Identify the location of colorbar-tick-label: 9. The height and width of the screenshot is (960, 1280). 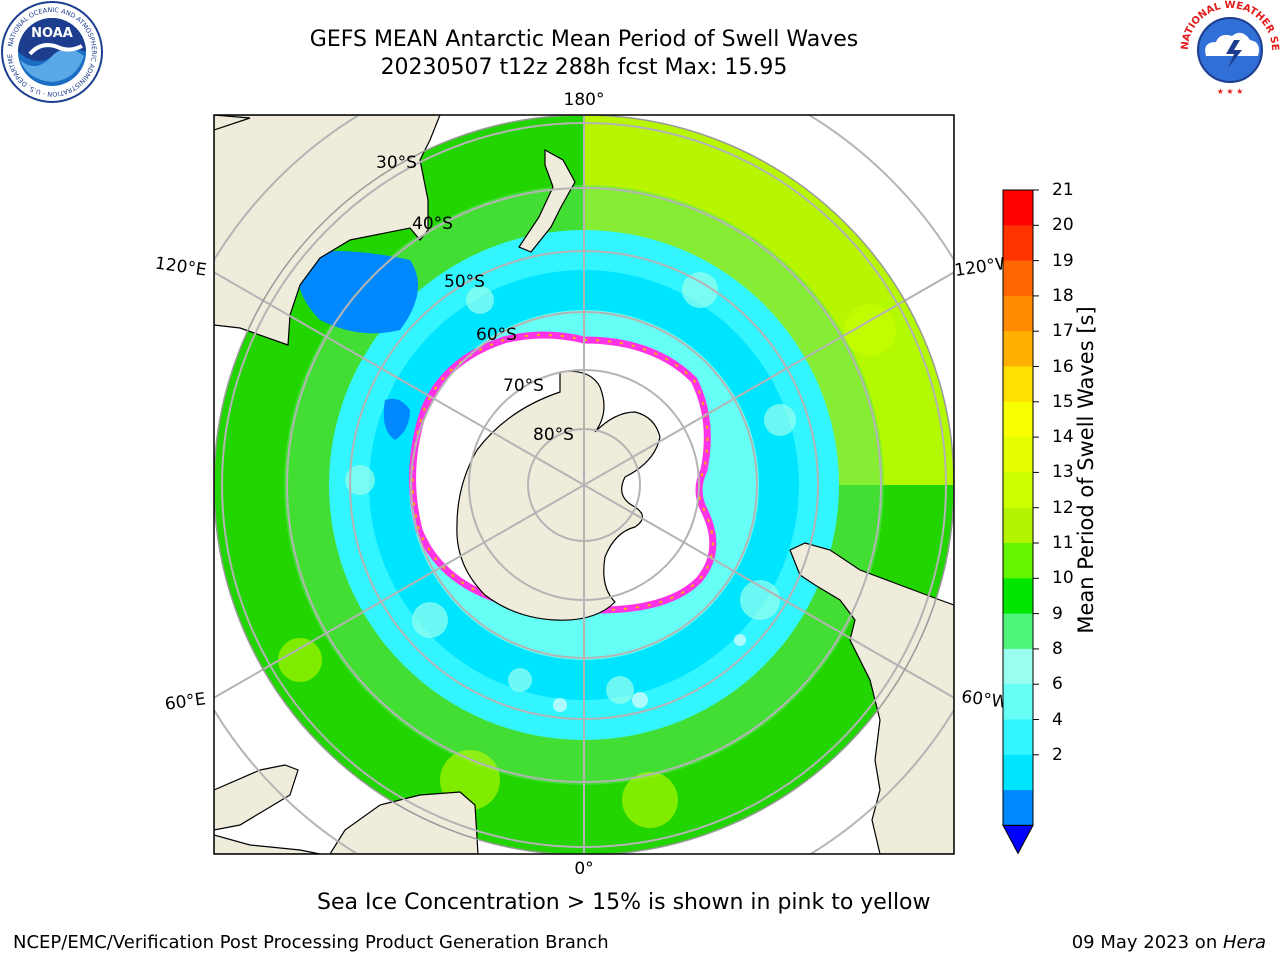
(1057, 613).